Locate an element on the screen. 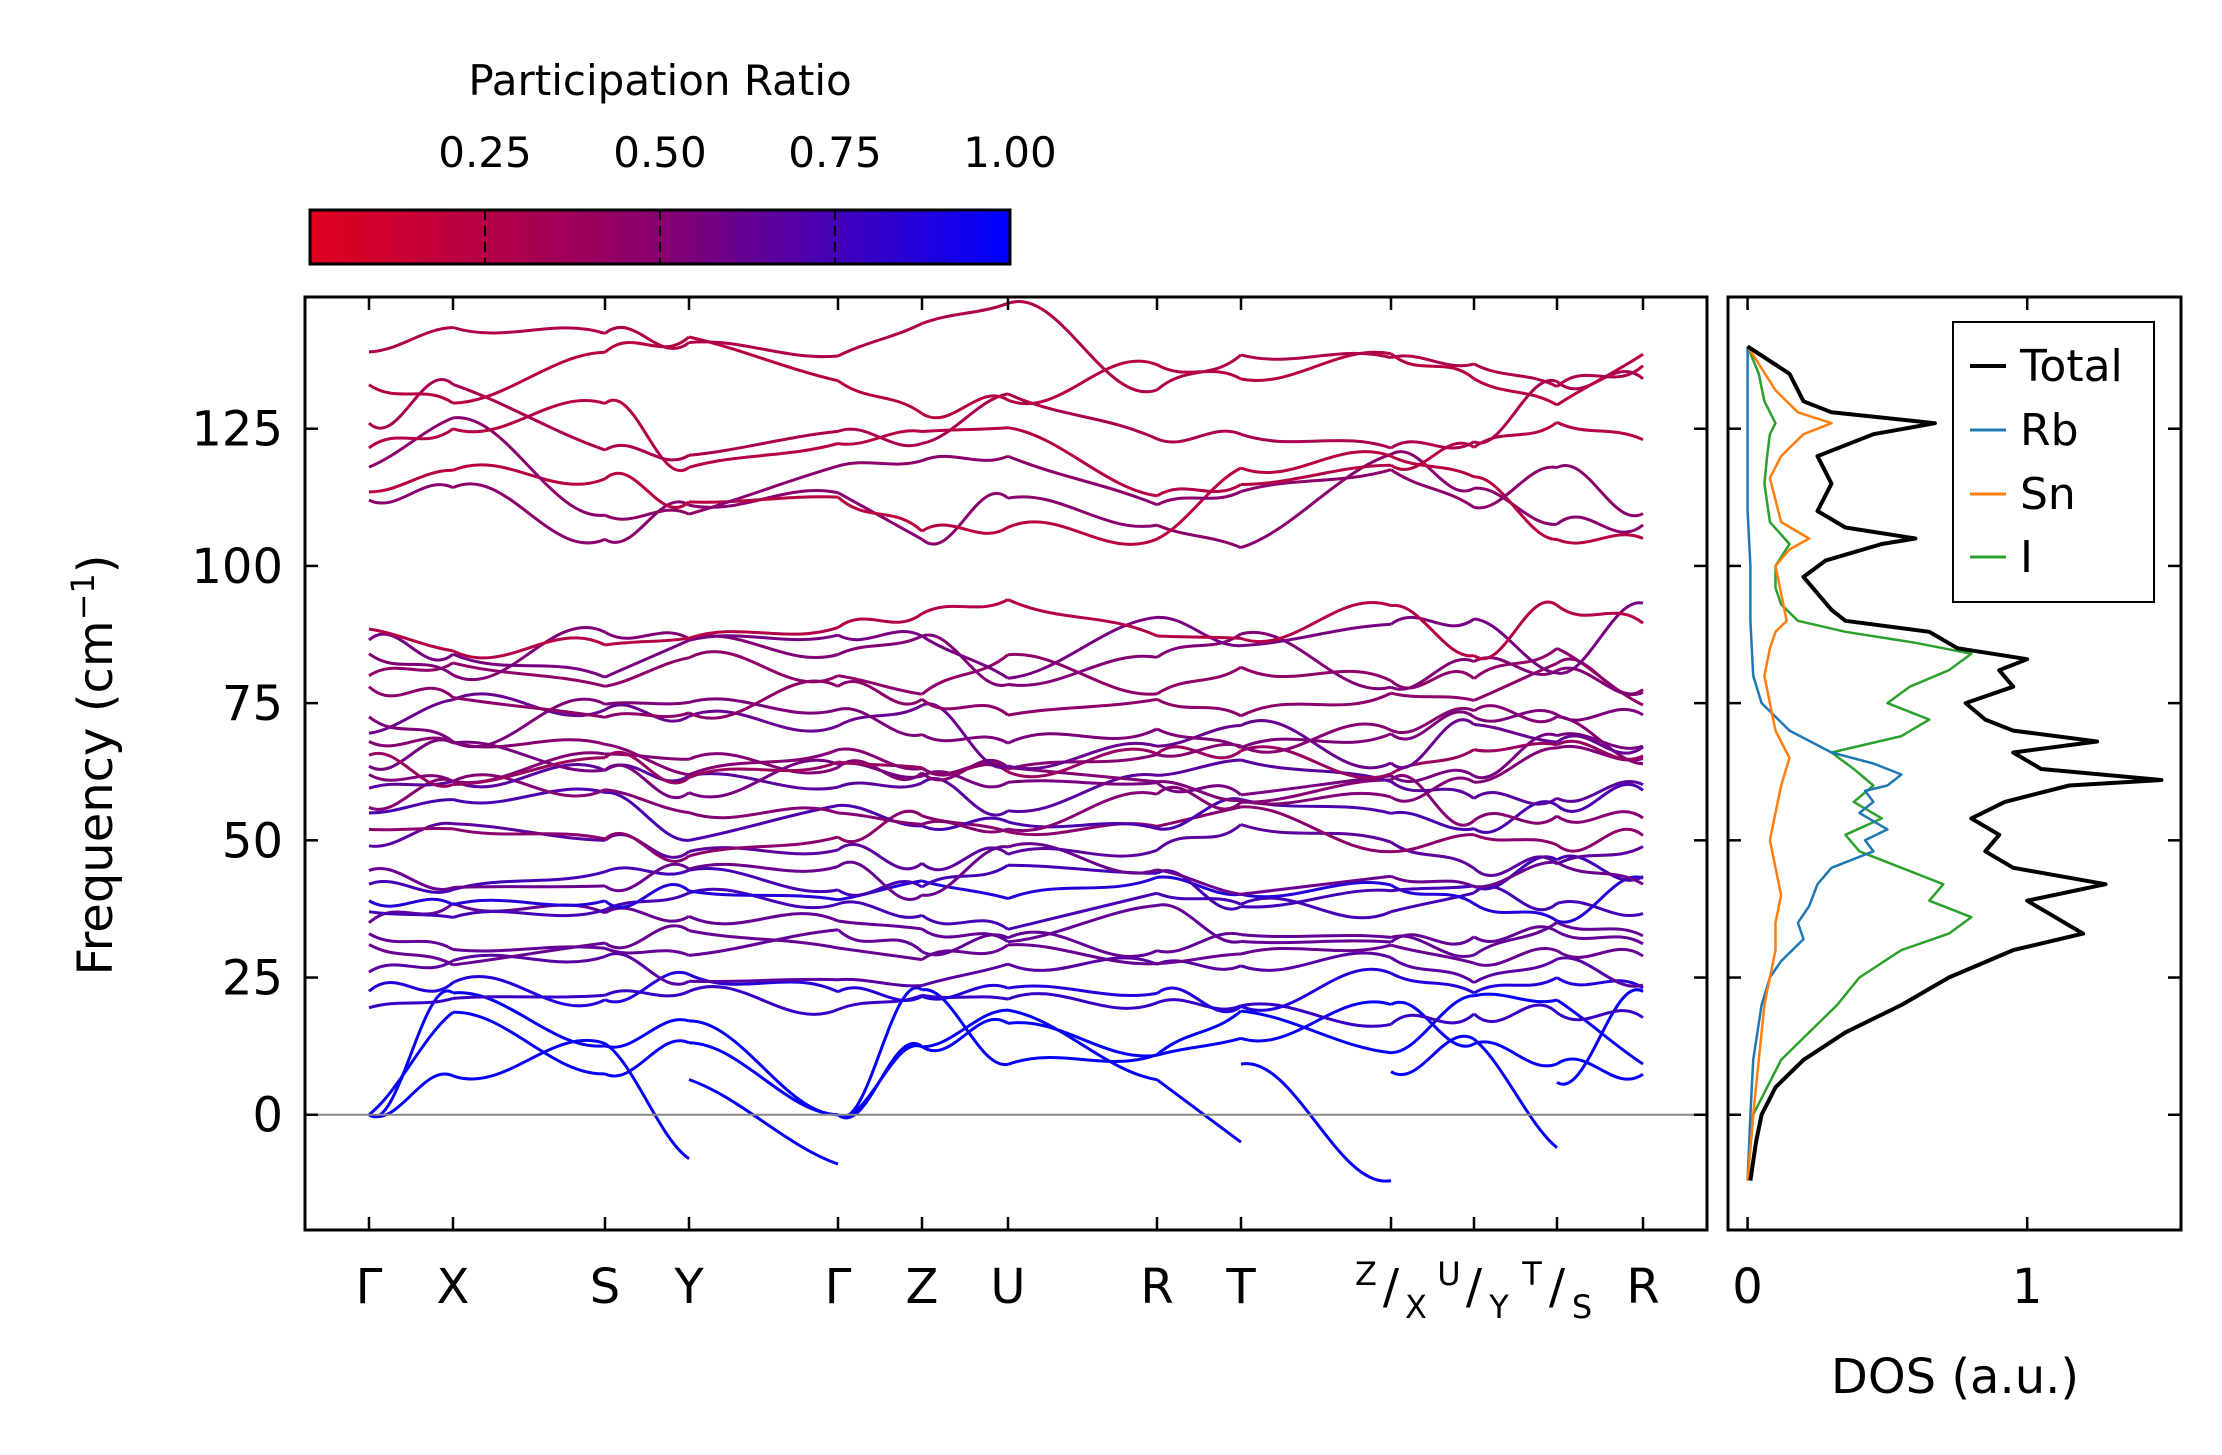 The height and width of the screenshot is (1455, 2222). dos-series-total is located at coordinates (1955, 762).